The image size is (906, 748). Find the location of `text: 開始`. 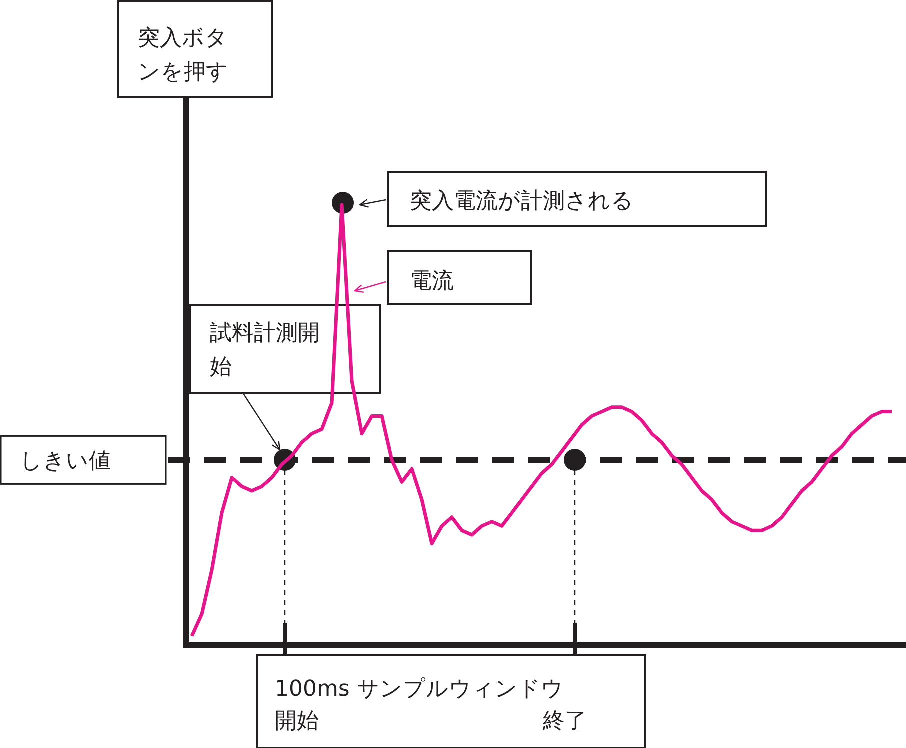

text: 開始 is located at coordinates (297, 721).